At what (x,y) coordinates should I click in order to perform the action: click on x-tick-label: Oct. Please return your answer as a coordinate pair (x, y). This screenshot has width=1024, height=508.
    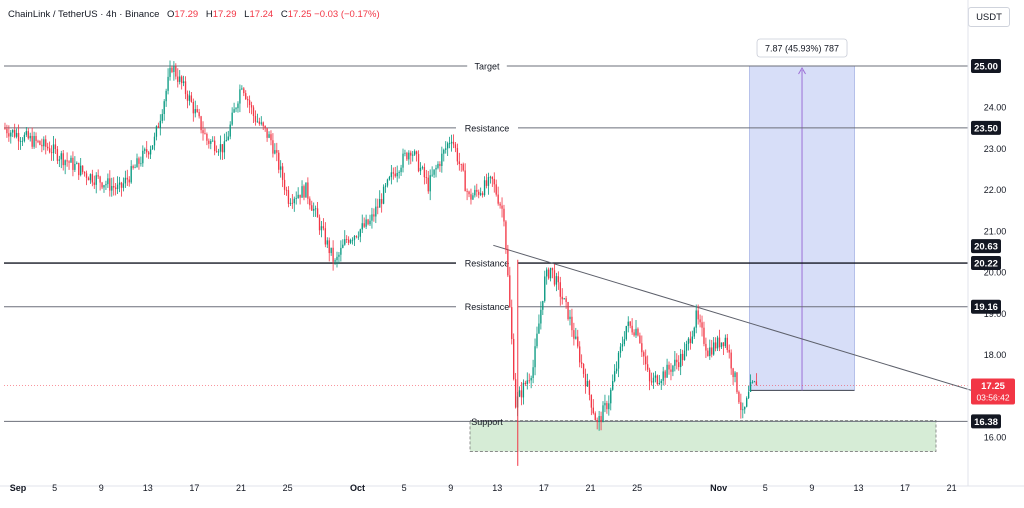
    Looking at the image, I should click on (357, 488).